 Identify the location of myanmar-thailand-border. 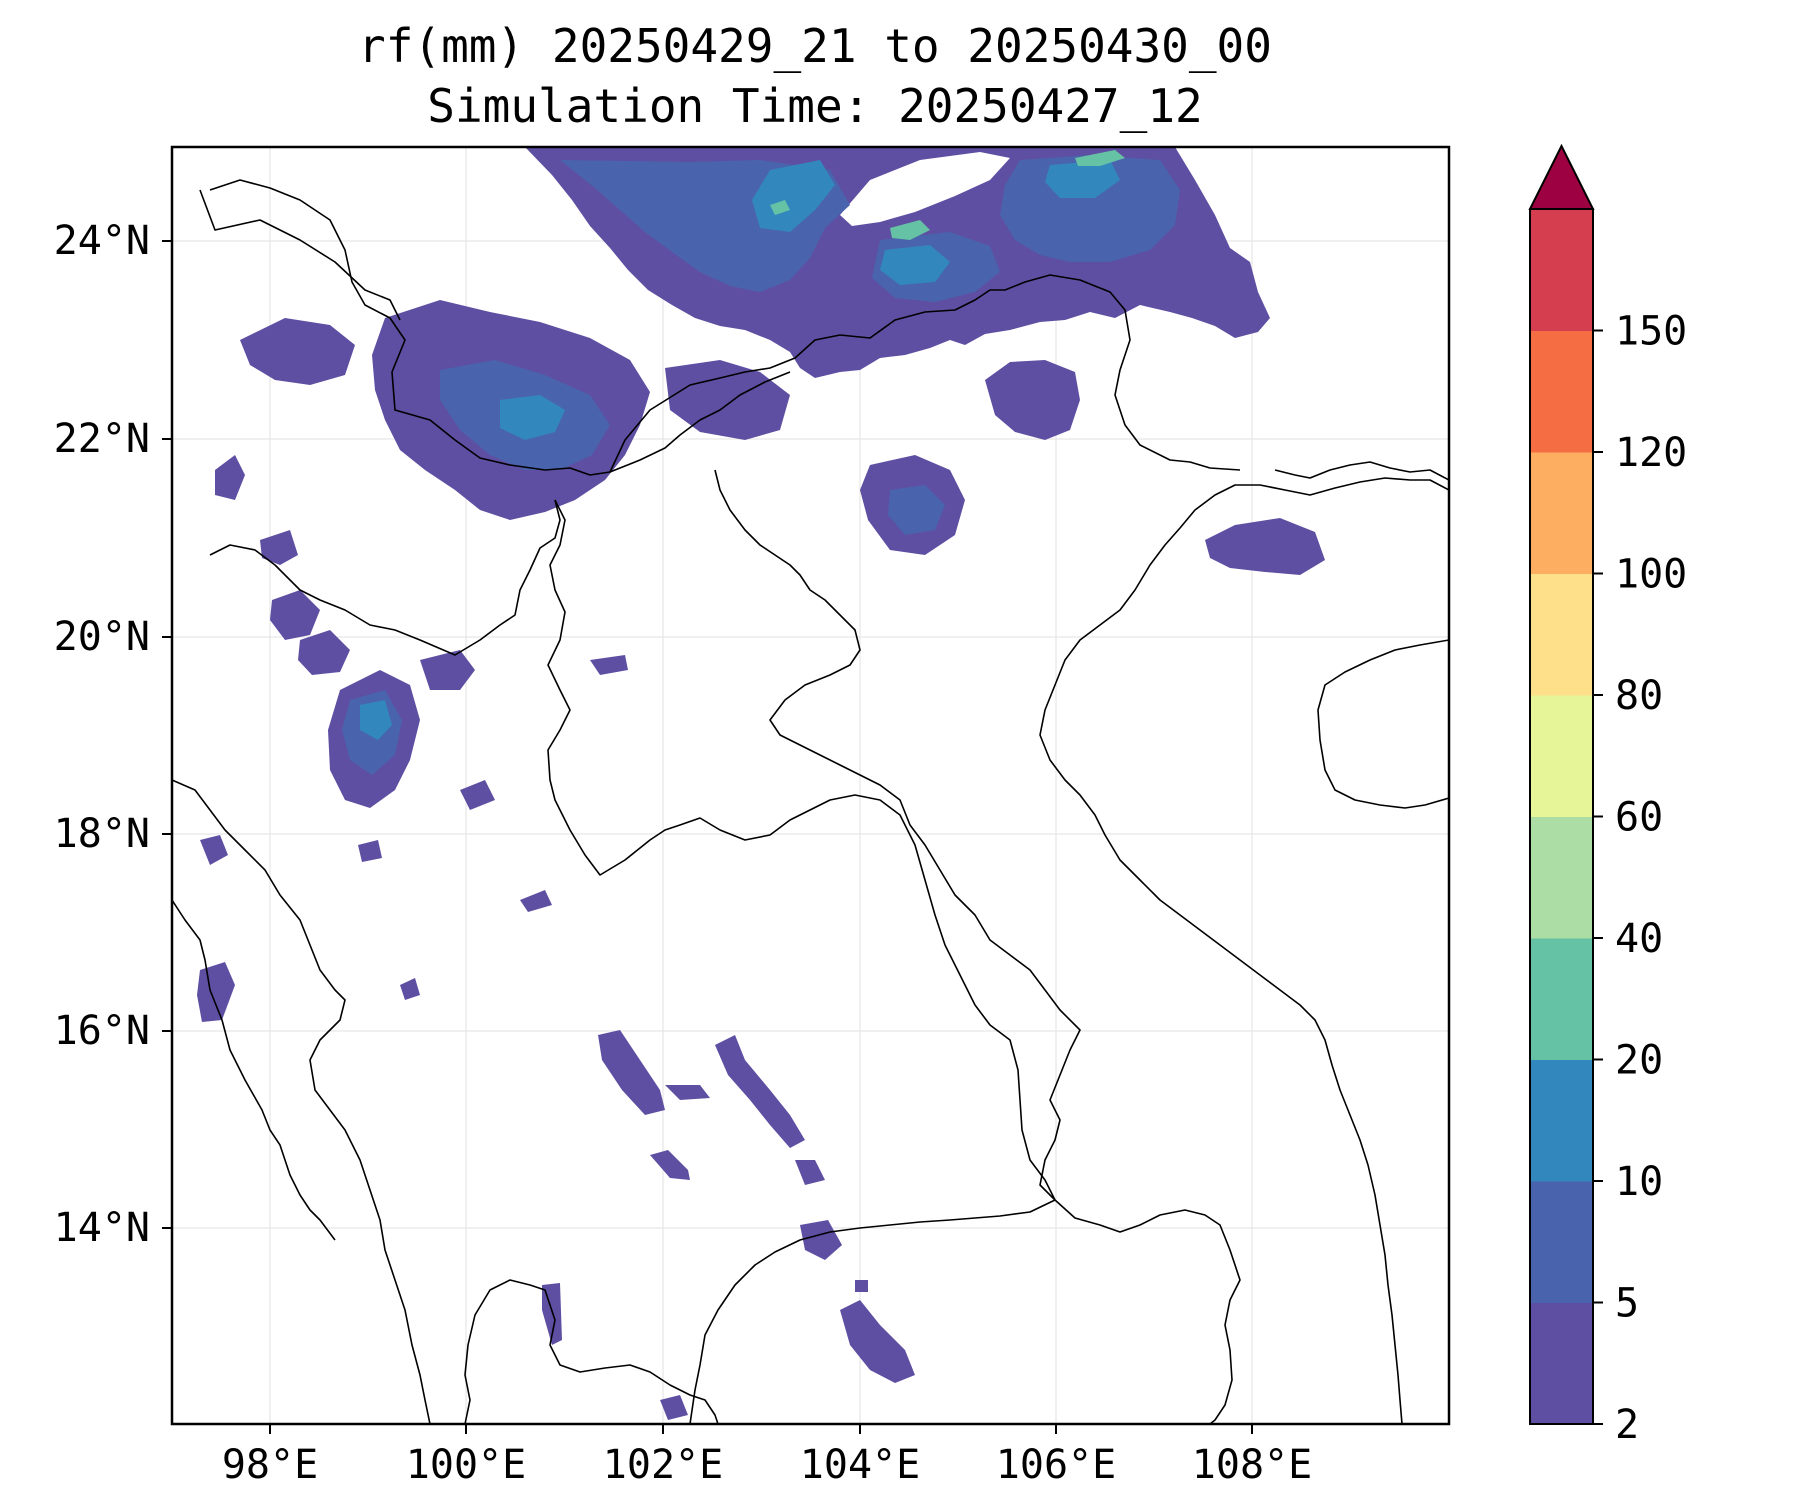
(385, 577).